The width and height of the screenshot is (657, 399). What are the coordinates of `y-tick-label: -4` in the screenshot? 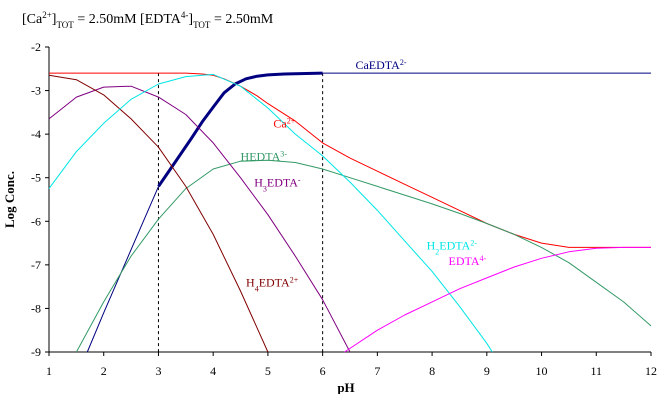 It's located at (36, 134).